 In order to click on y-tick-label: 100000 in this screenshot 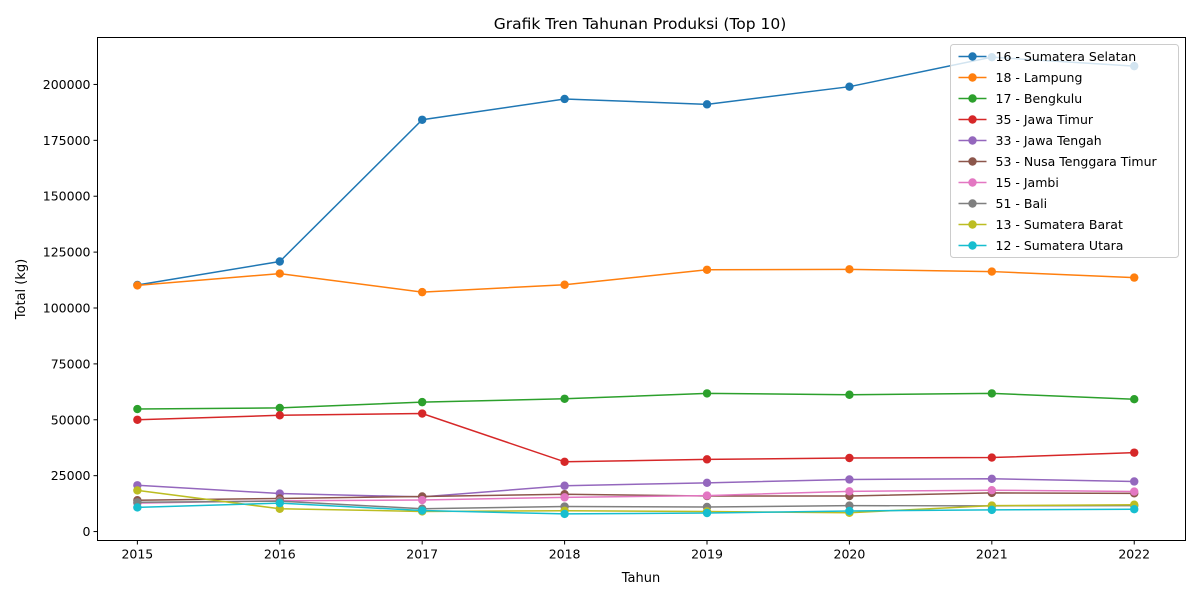, I will do `click(67, 308)`.